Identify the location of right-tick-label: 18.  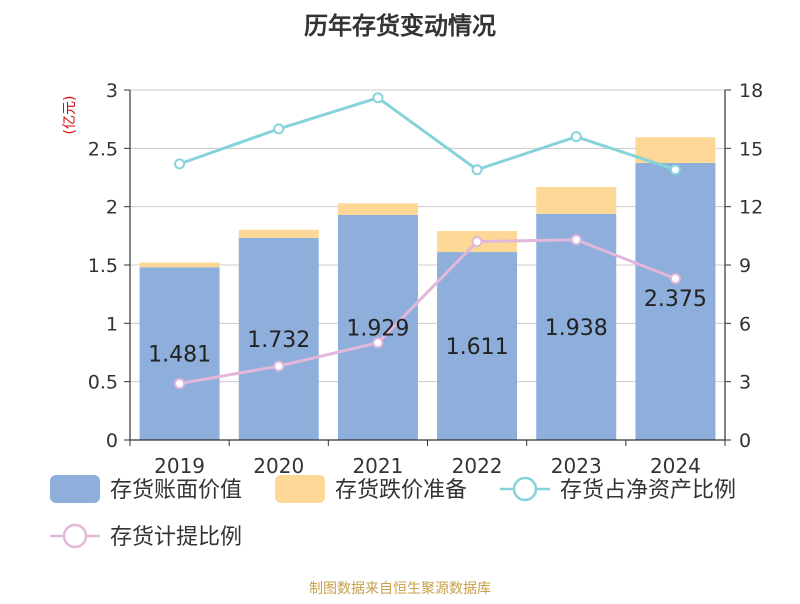
(751, 91).